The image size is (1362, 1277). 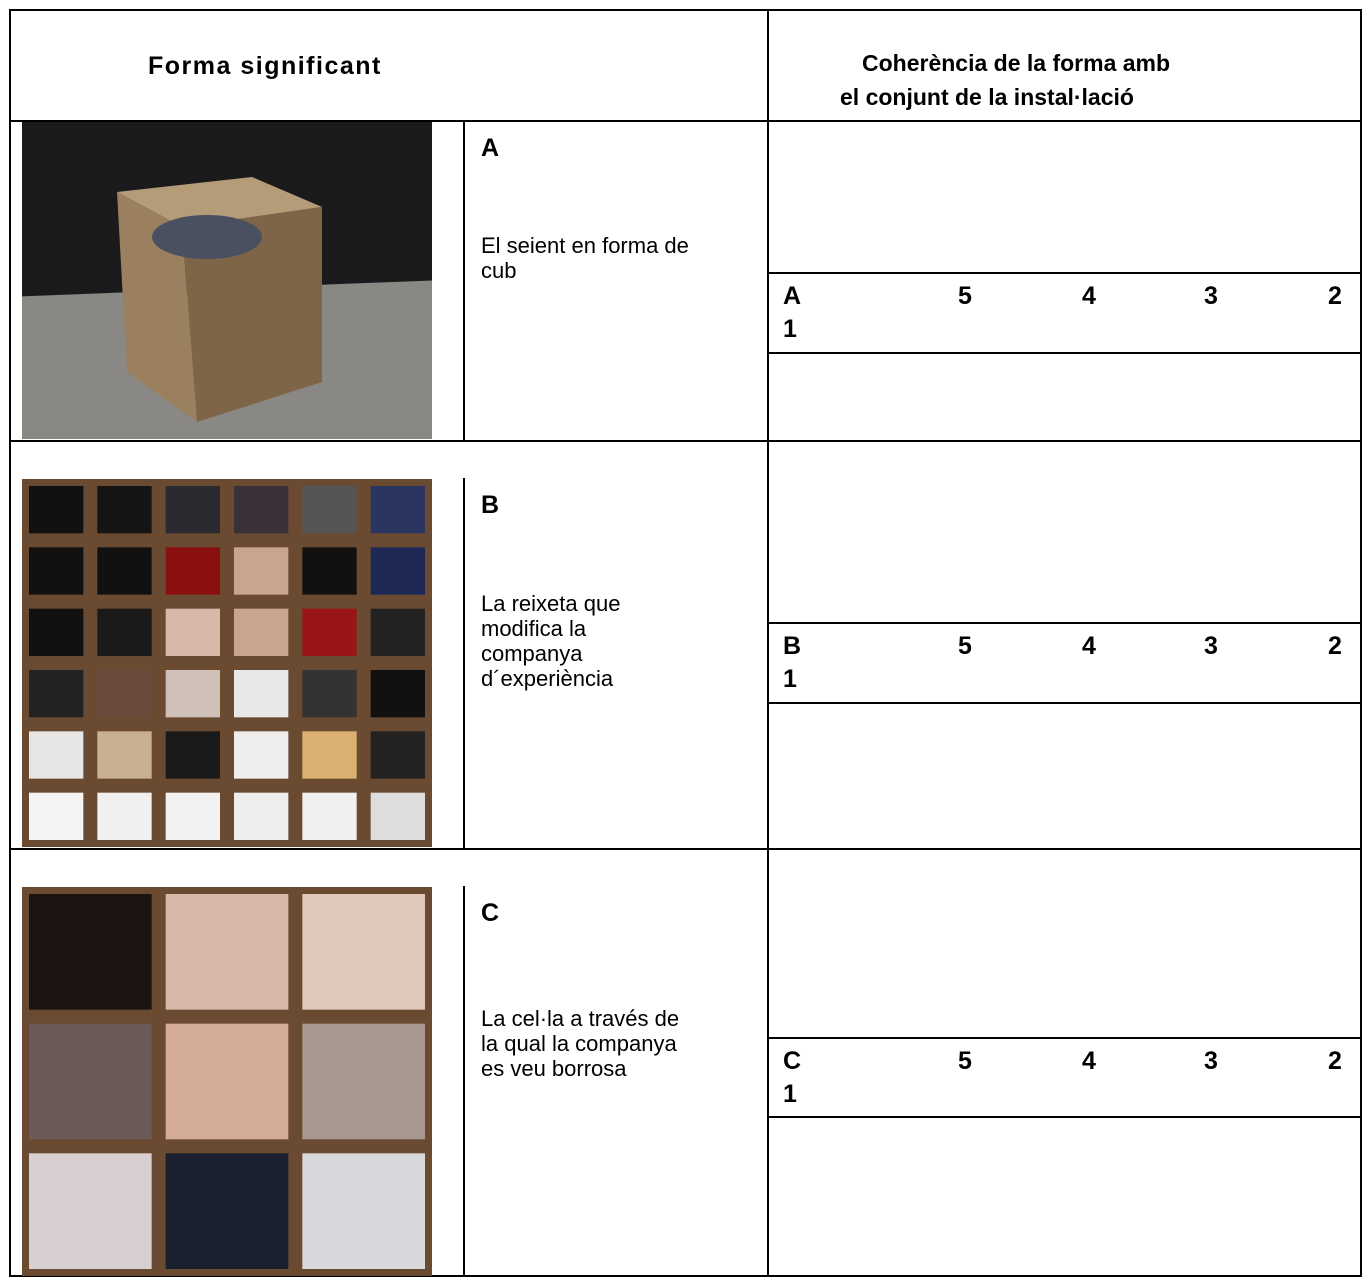 What do you see at coordinates (551, 603) in the screenshot?
I see `description: La reixeta que` at bounding box center [551, 603].